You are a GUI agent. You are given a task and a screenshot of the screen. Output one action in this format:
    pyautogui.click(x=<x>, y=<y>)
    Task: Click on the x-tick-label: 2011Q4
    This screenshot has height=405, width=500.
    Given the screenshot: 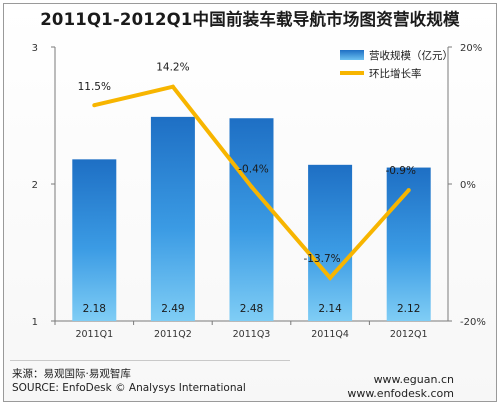 What is the action you would take?
    pyautogui.click(x=330, y=334)
    